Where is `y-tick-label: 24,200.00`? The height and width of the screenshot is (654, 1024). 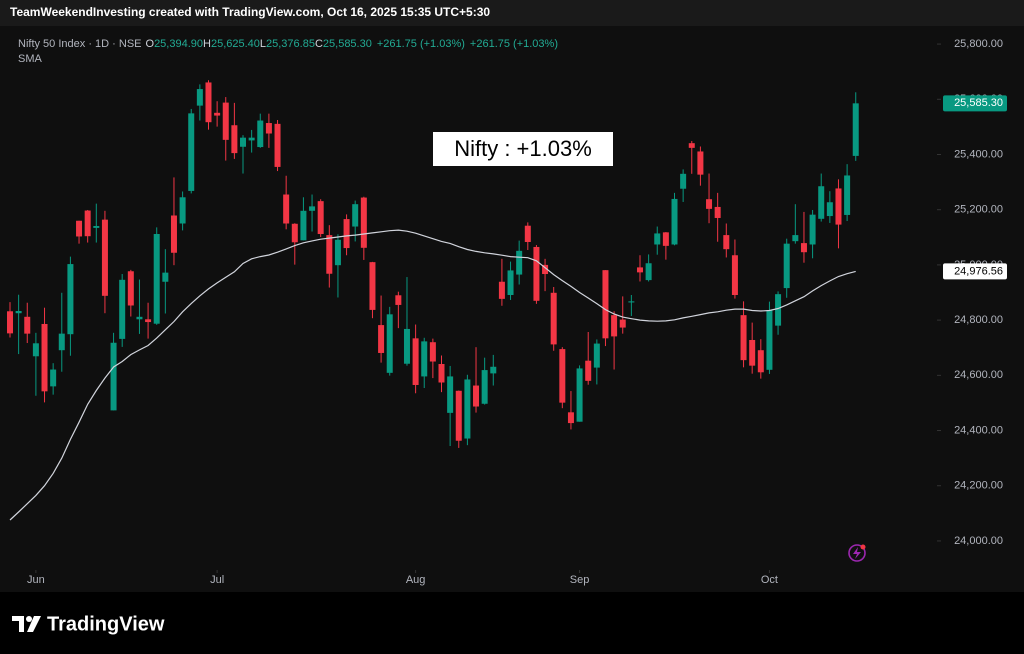 y-tick-label: 24,200.00 is located at coordinates (978, 486).